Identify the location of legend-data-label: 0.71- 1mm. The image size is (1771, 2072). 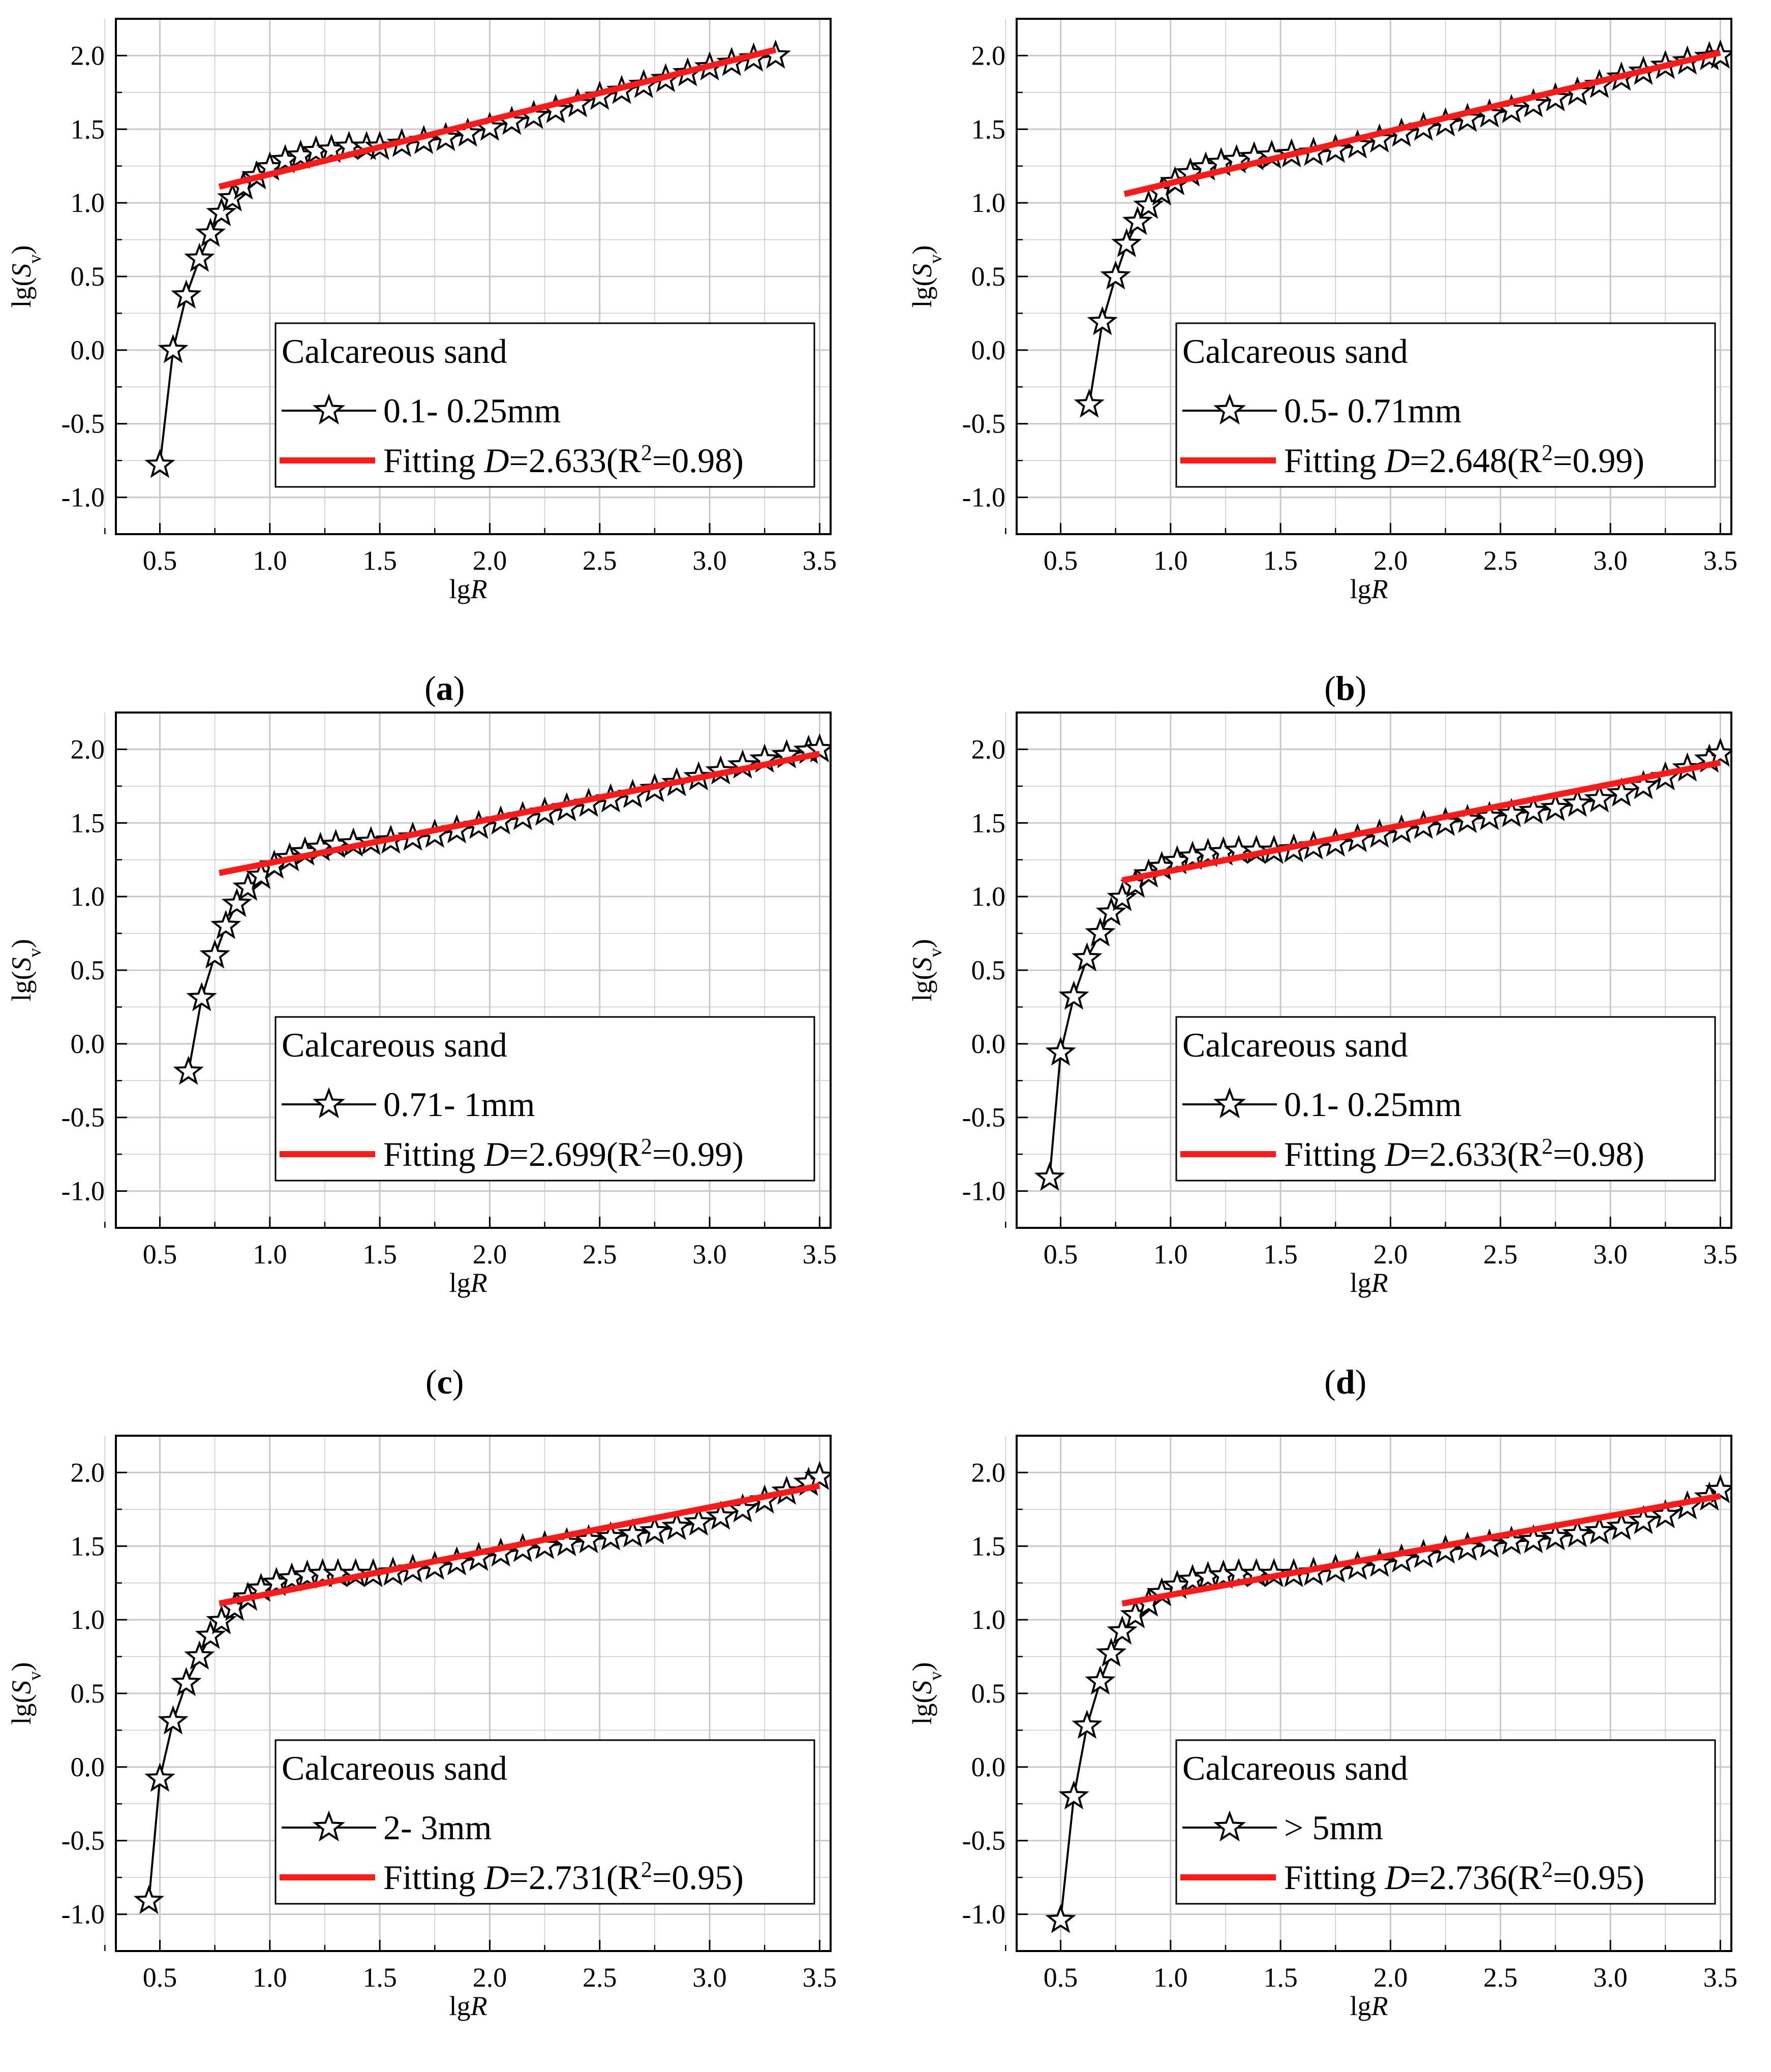
(459, 1104).